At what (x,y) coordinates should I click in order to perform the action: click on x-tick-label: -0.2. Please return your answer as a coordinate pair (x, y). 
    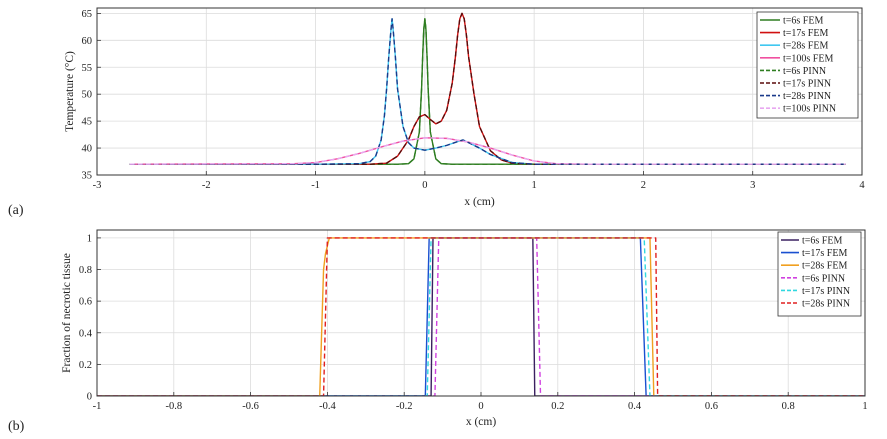
    Looking at the image, I should click on (404, 406).